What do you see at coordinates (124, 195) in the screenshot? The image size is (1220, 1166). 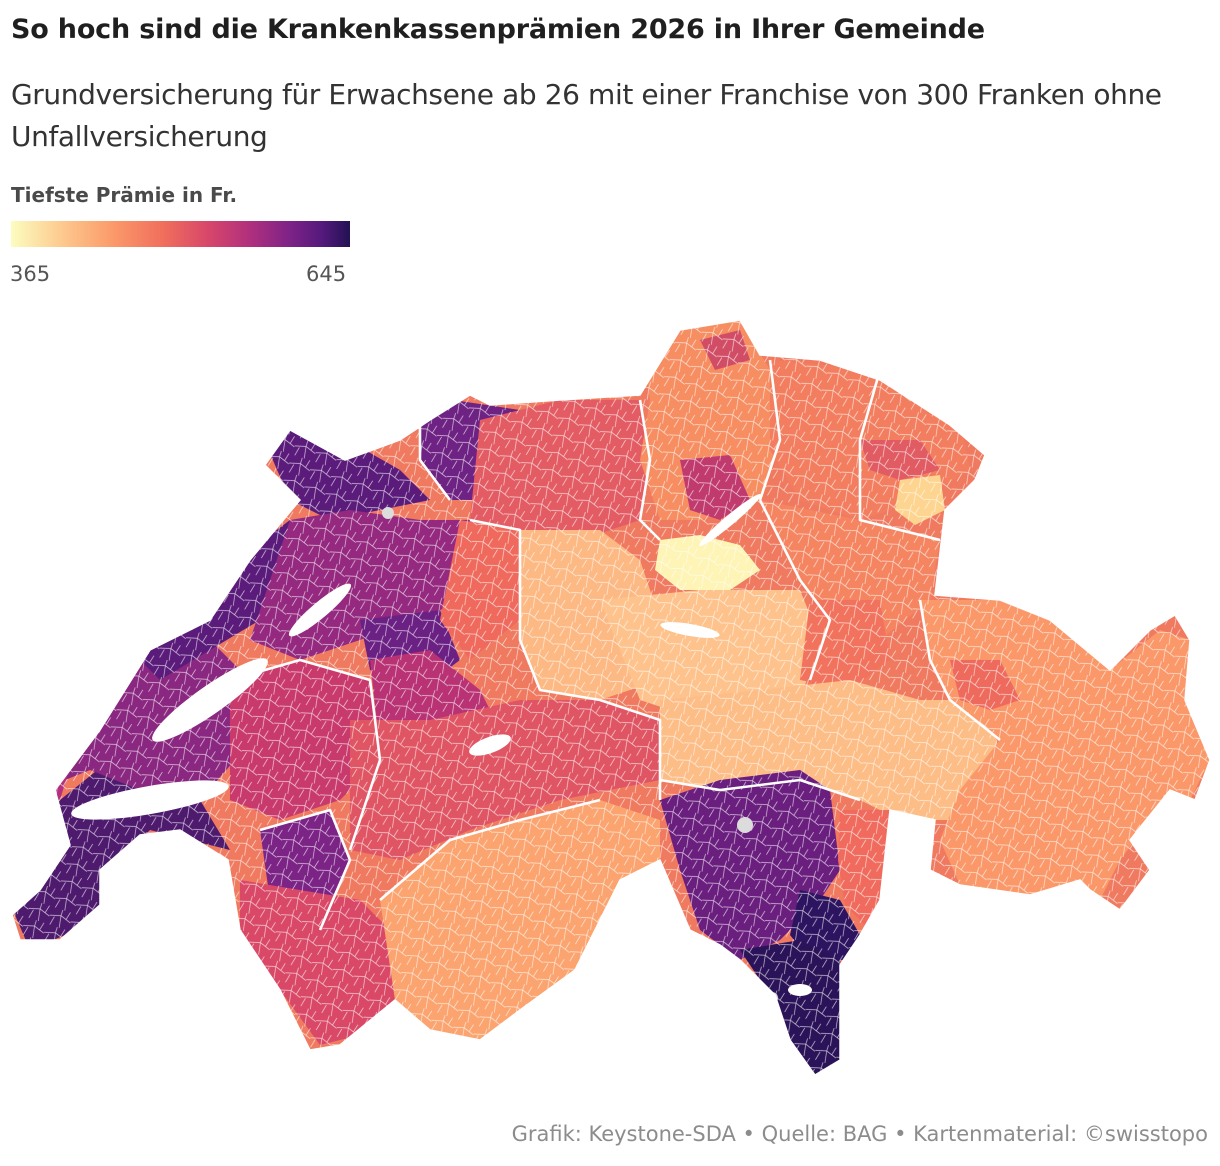 I see `legend-title: Tiefste Prämie in Fr.` at bounding box center [124, 195].